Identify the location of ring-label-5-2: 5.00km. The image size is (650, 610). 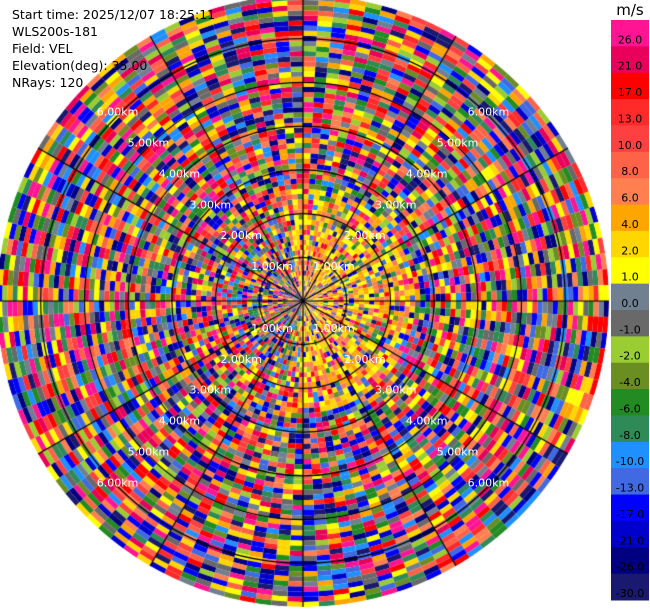
(149, 452).